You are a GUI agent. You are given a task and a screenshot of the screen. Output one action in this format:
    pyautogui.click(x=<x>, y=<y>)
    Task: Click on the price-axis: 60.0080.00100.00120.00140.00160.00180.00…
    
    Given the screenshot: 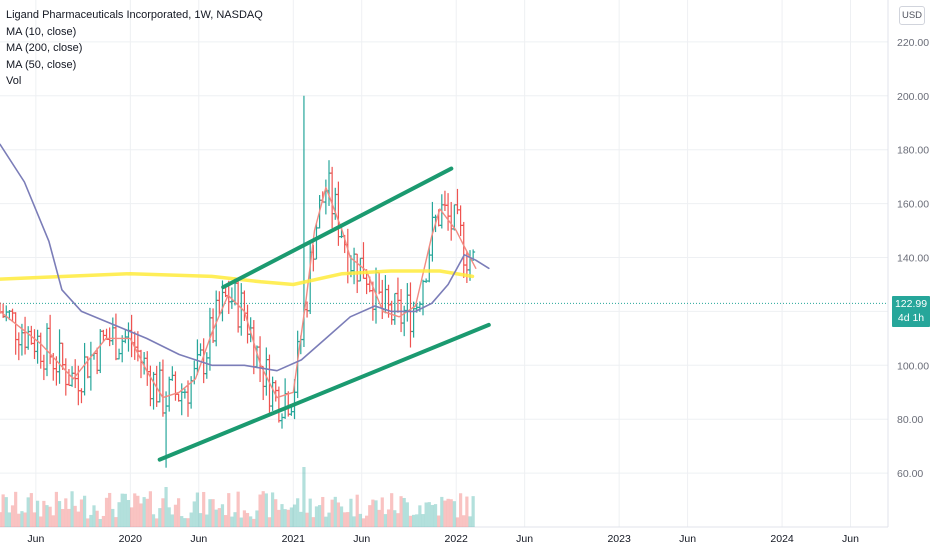 What is the action you would take?
    pyautogui.click(x=913, y=258)
    